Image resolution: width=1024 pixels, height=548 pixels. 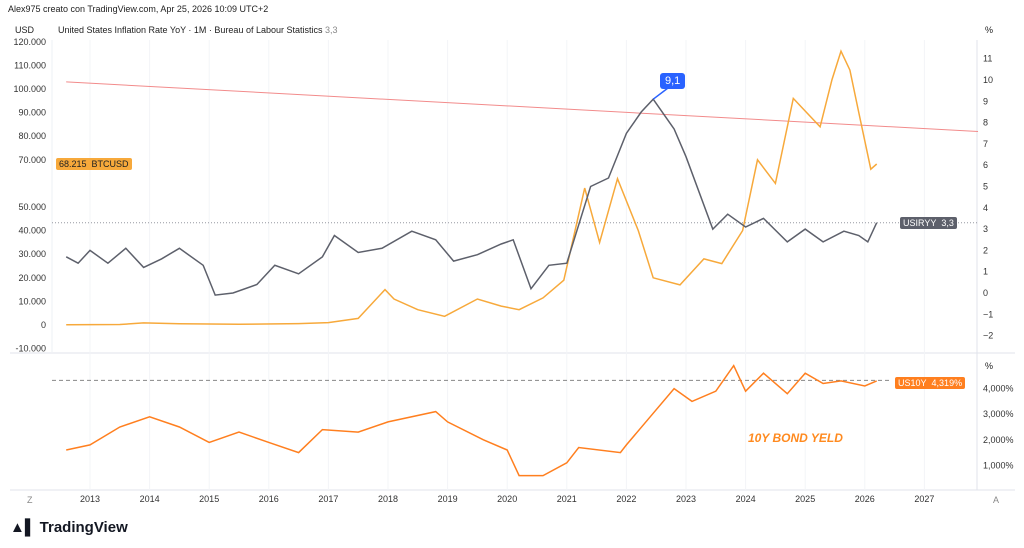 What do you see at coordinates (985, 208) in the screenshot?
I see `right-tick-label: 4` at bounding box center [985, 208].